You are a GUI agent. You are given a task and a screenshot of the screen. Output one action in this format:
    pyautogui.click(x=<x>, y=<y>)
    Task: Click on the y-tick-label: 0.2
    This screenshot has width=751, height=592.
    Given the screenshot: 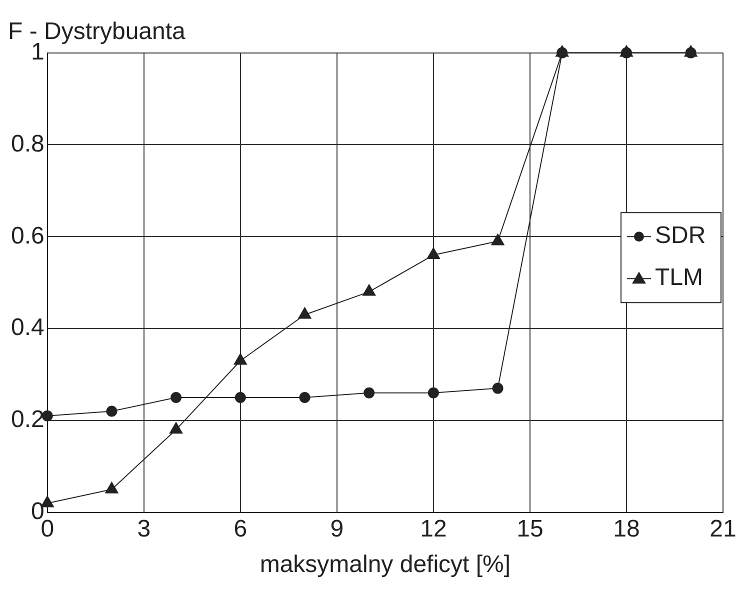 What is the action you would take?
    pyautogui.click(x=27, y=420)
    